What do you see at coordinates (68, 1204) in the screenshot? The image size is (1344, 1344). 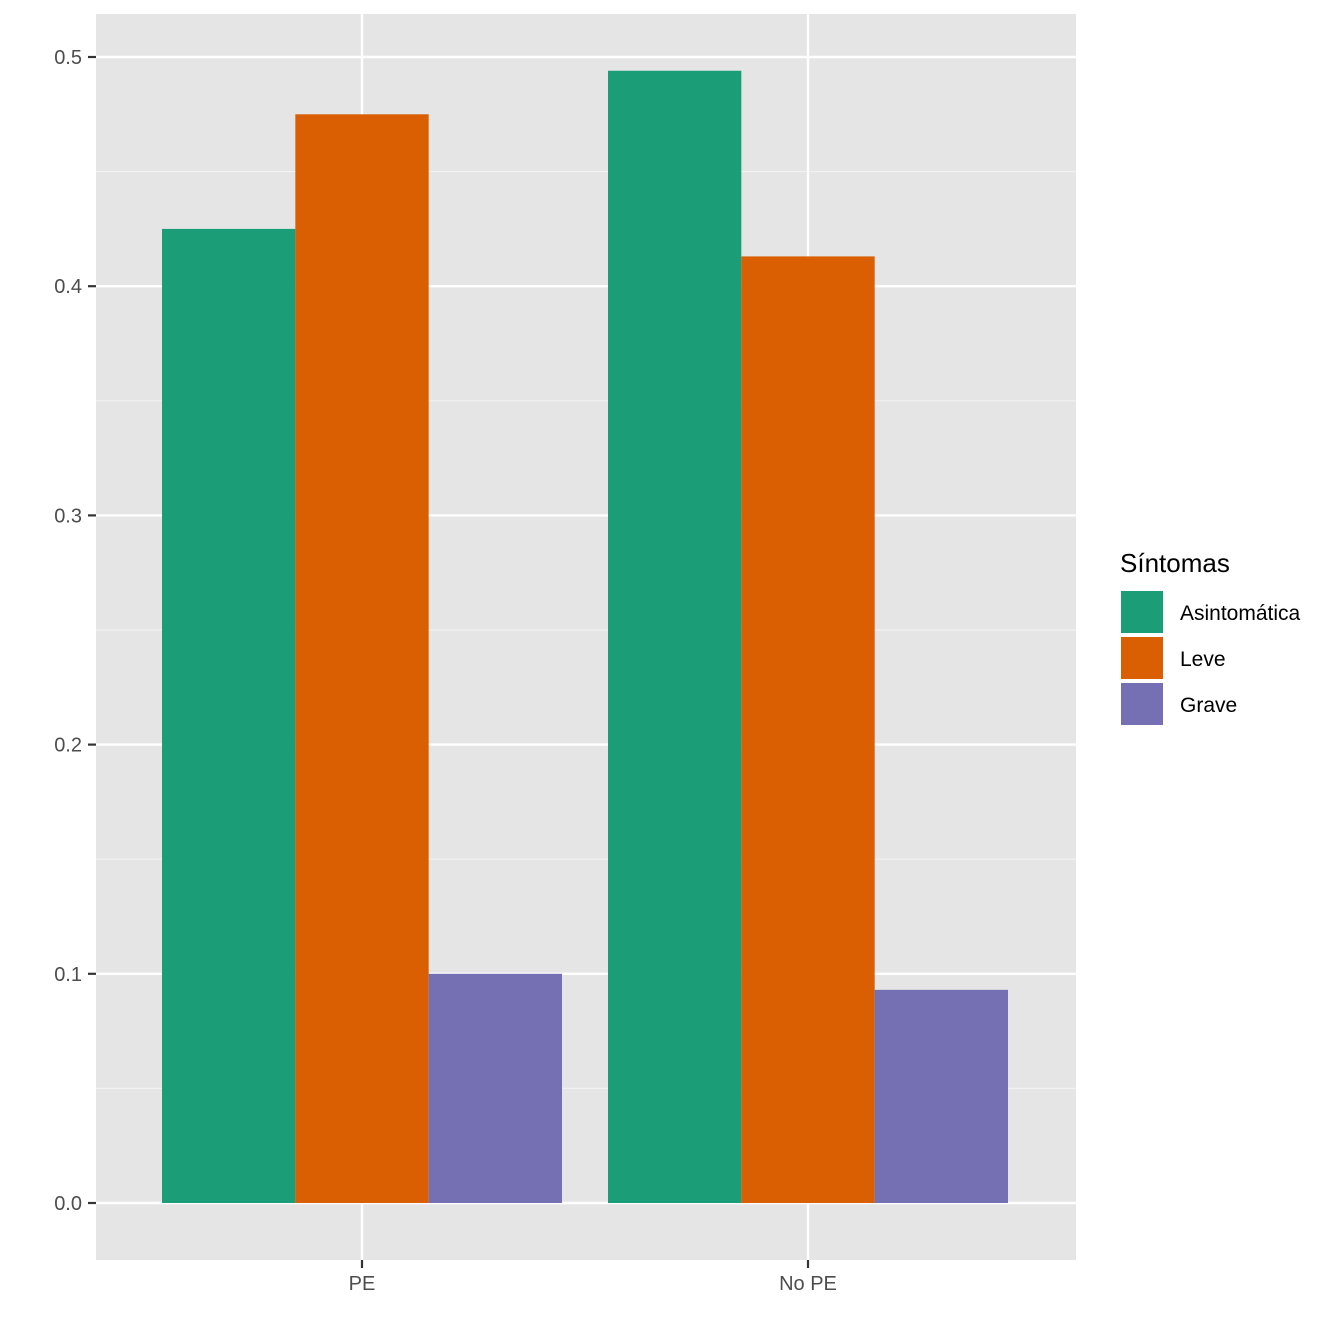 I see `y-tick-label: 0.0` at bounding box center [68, 1204].